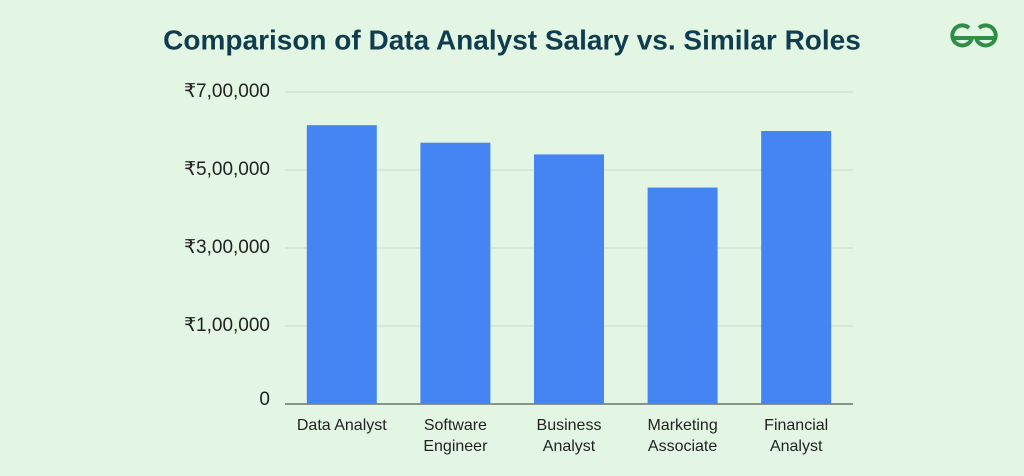 This screenshot has height=476, width=1024. Describe the element at coordinates (264, 399) in the screenshot. I see `y-baseline-label: 0` at that location.